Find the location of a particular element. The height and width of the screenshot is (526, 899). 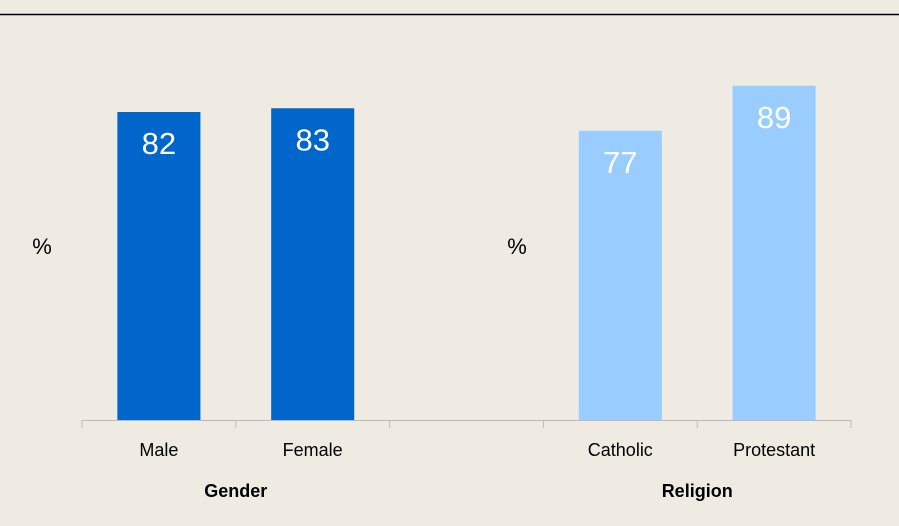

value-label: 82 is located at coordinates (159, 143).